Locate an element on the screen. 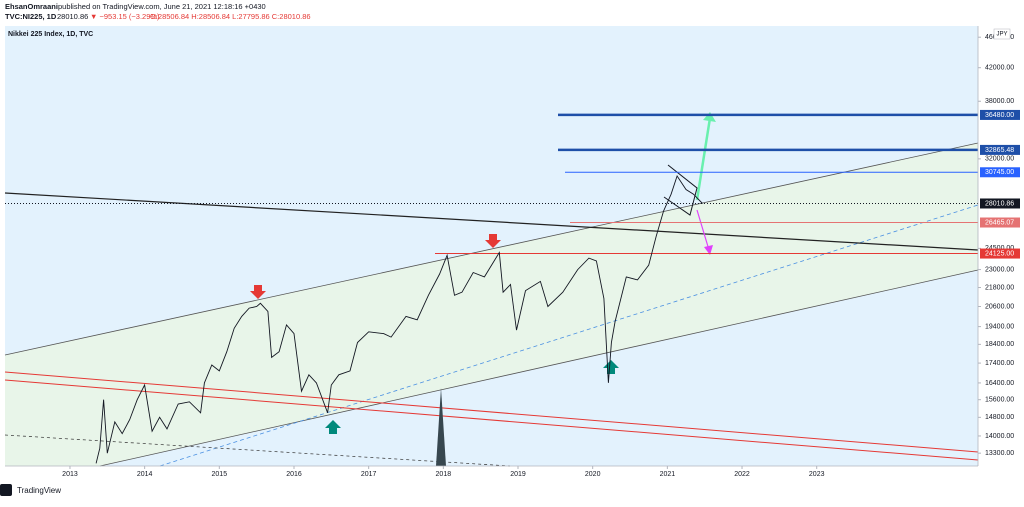  y-tick-label: 21800.00 is located at coordinates (999, 287).